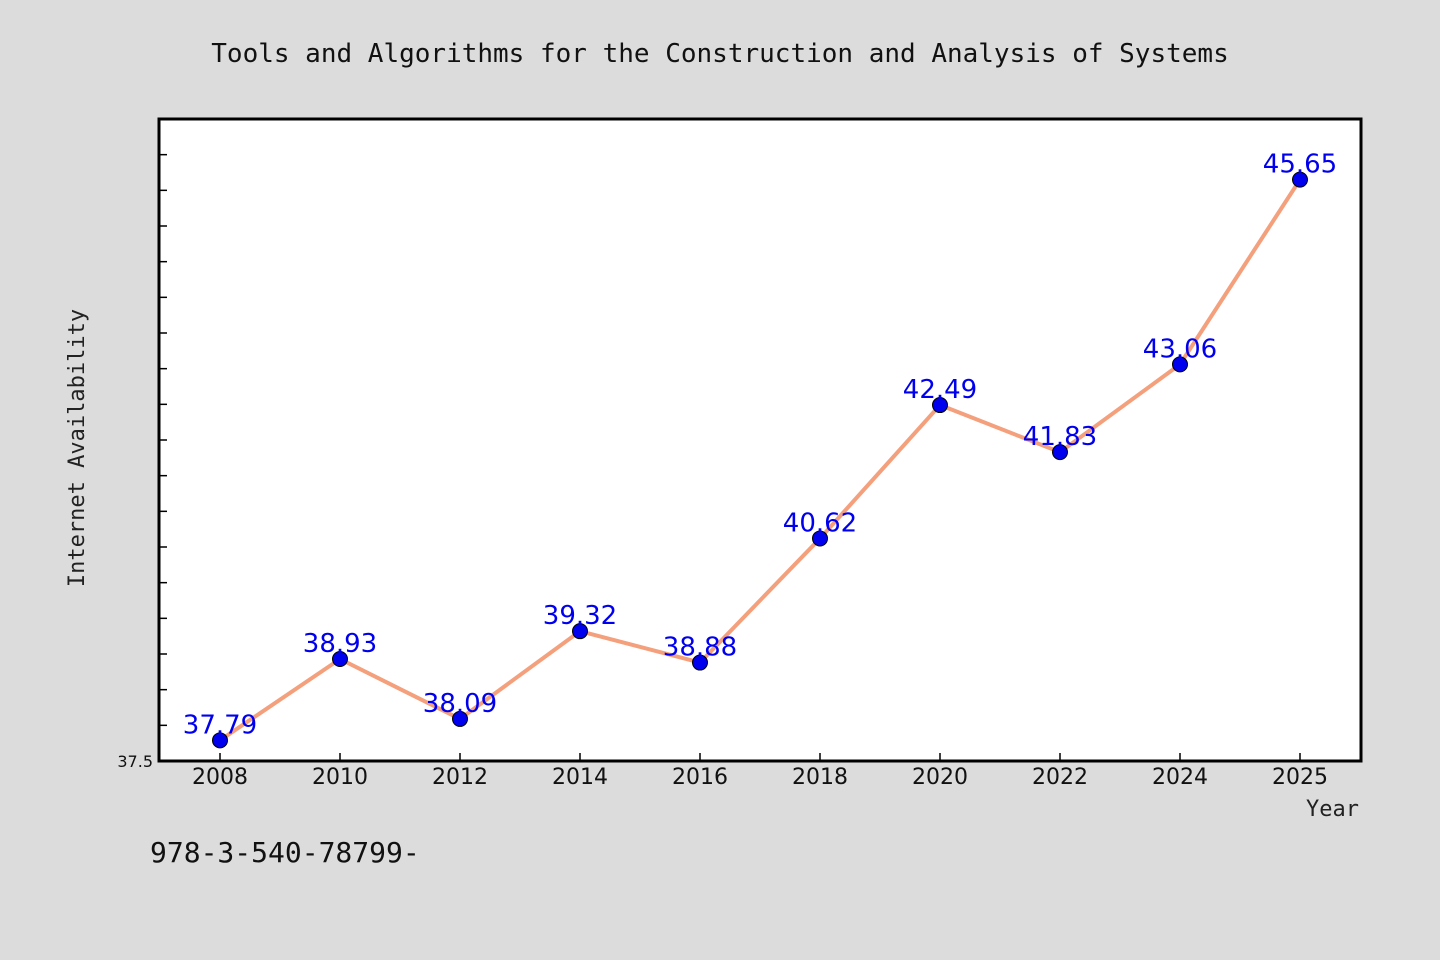 The width and height of the screenshot is (1440, 960). I want to click on data-label: 39.32, so click(580, 616).